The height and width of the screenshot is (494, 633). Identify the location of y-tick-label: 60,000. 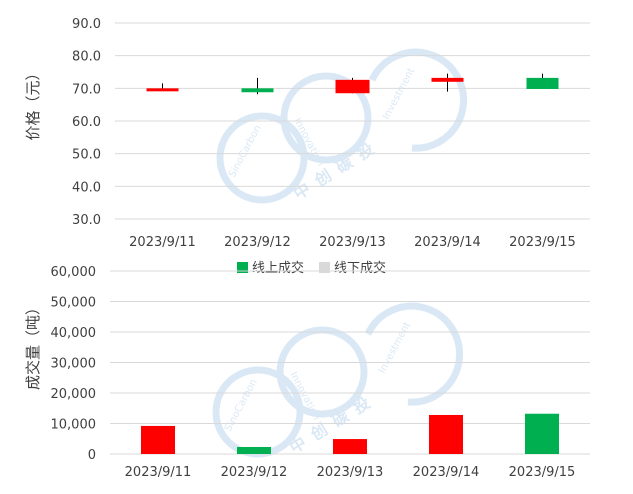
(74, 272).